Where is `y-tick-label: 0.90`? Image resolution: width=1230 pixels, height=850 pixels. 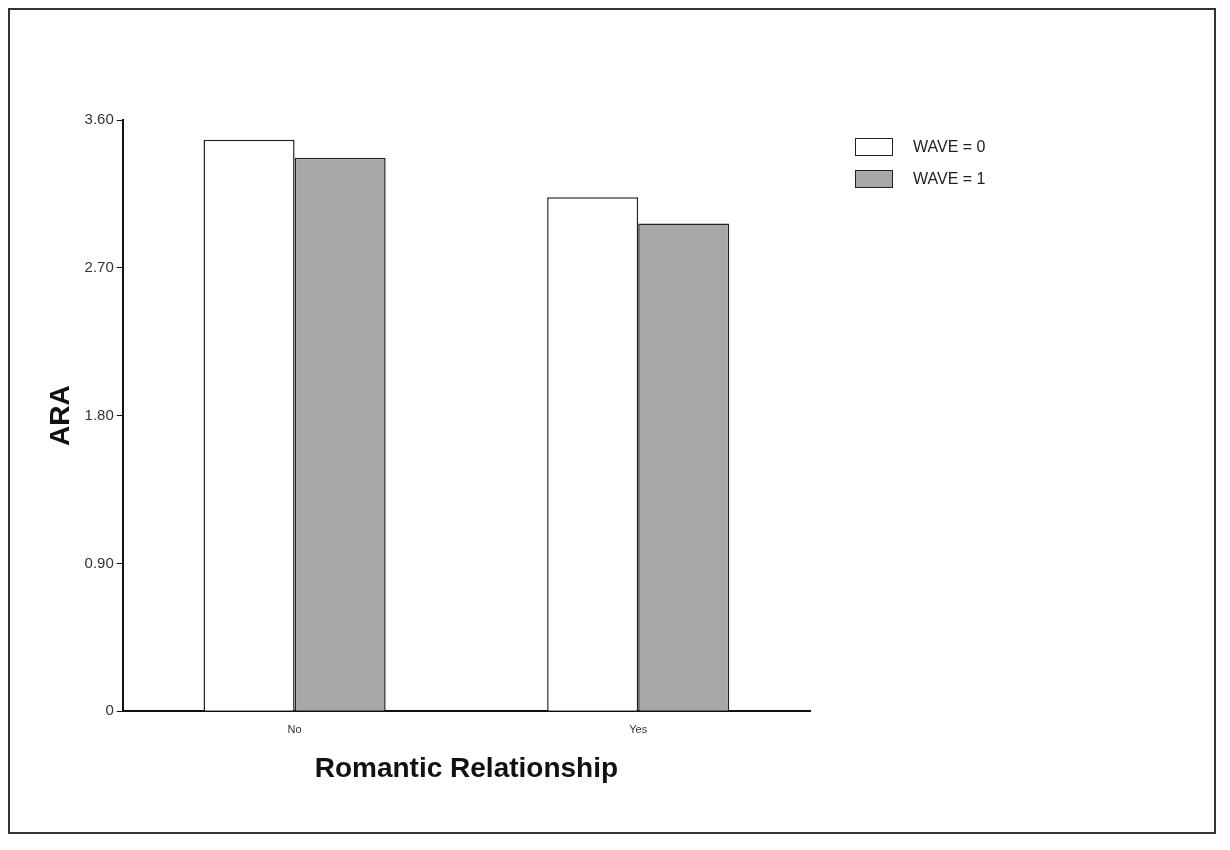
y-tick-label: 0.90 is located at coordinates (99, 562).